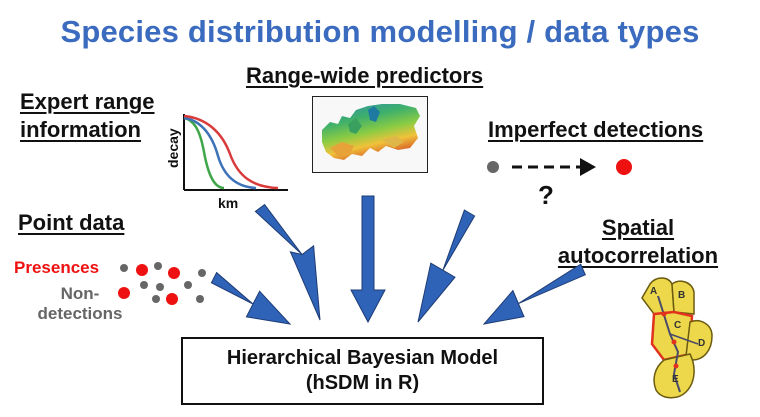  What do you see at coordinates (362, 383) in the screenshot?
I see `model-subtitle: (hSDM in R)` at bounding box center [362, 383].